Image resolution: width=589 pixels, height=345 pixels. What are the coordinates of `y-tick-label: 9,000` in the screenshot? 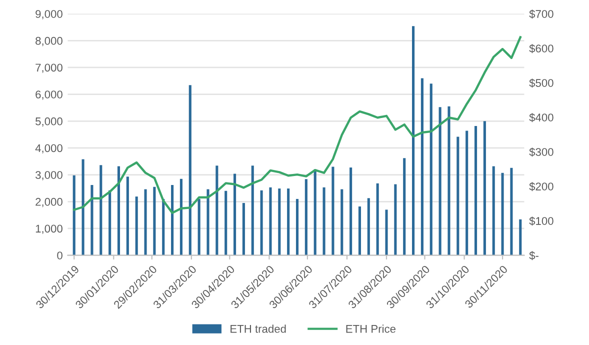 It's located at (49, 15).